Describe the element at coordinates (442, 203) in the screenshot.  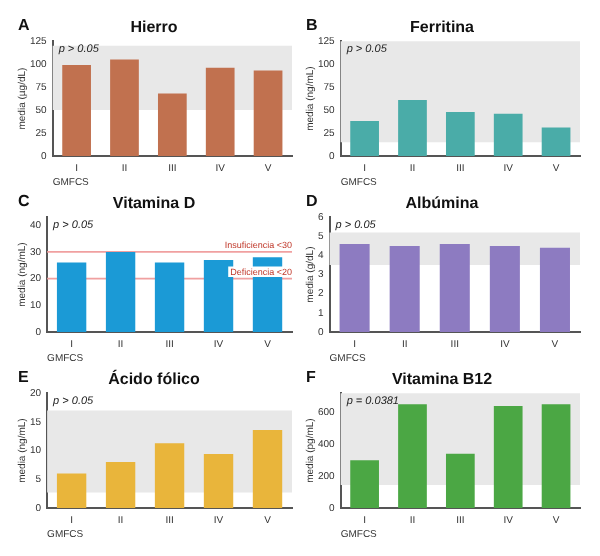
I see `chart-title: Albúmina` at that location.